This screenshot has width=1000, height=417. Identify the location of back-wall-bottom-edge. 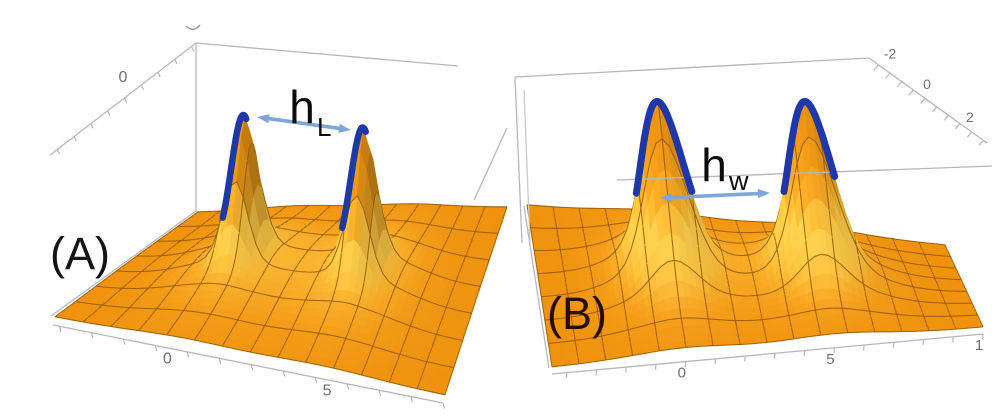
(804, 173).